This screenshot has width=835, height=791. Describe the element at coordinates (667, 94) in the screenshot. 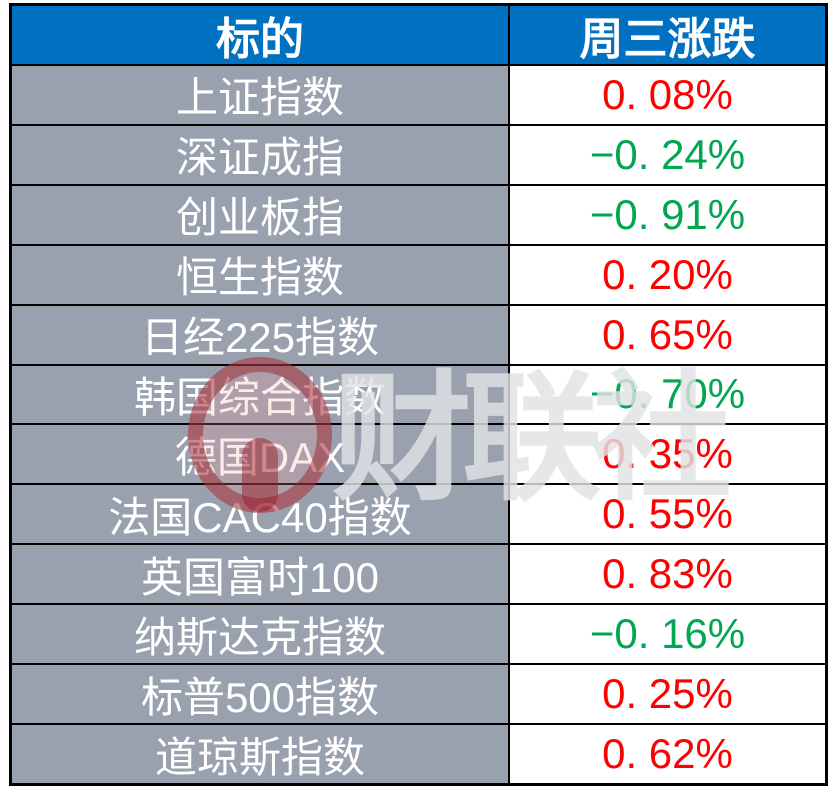

I see `index-change: 0. 08%` at that location.